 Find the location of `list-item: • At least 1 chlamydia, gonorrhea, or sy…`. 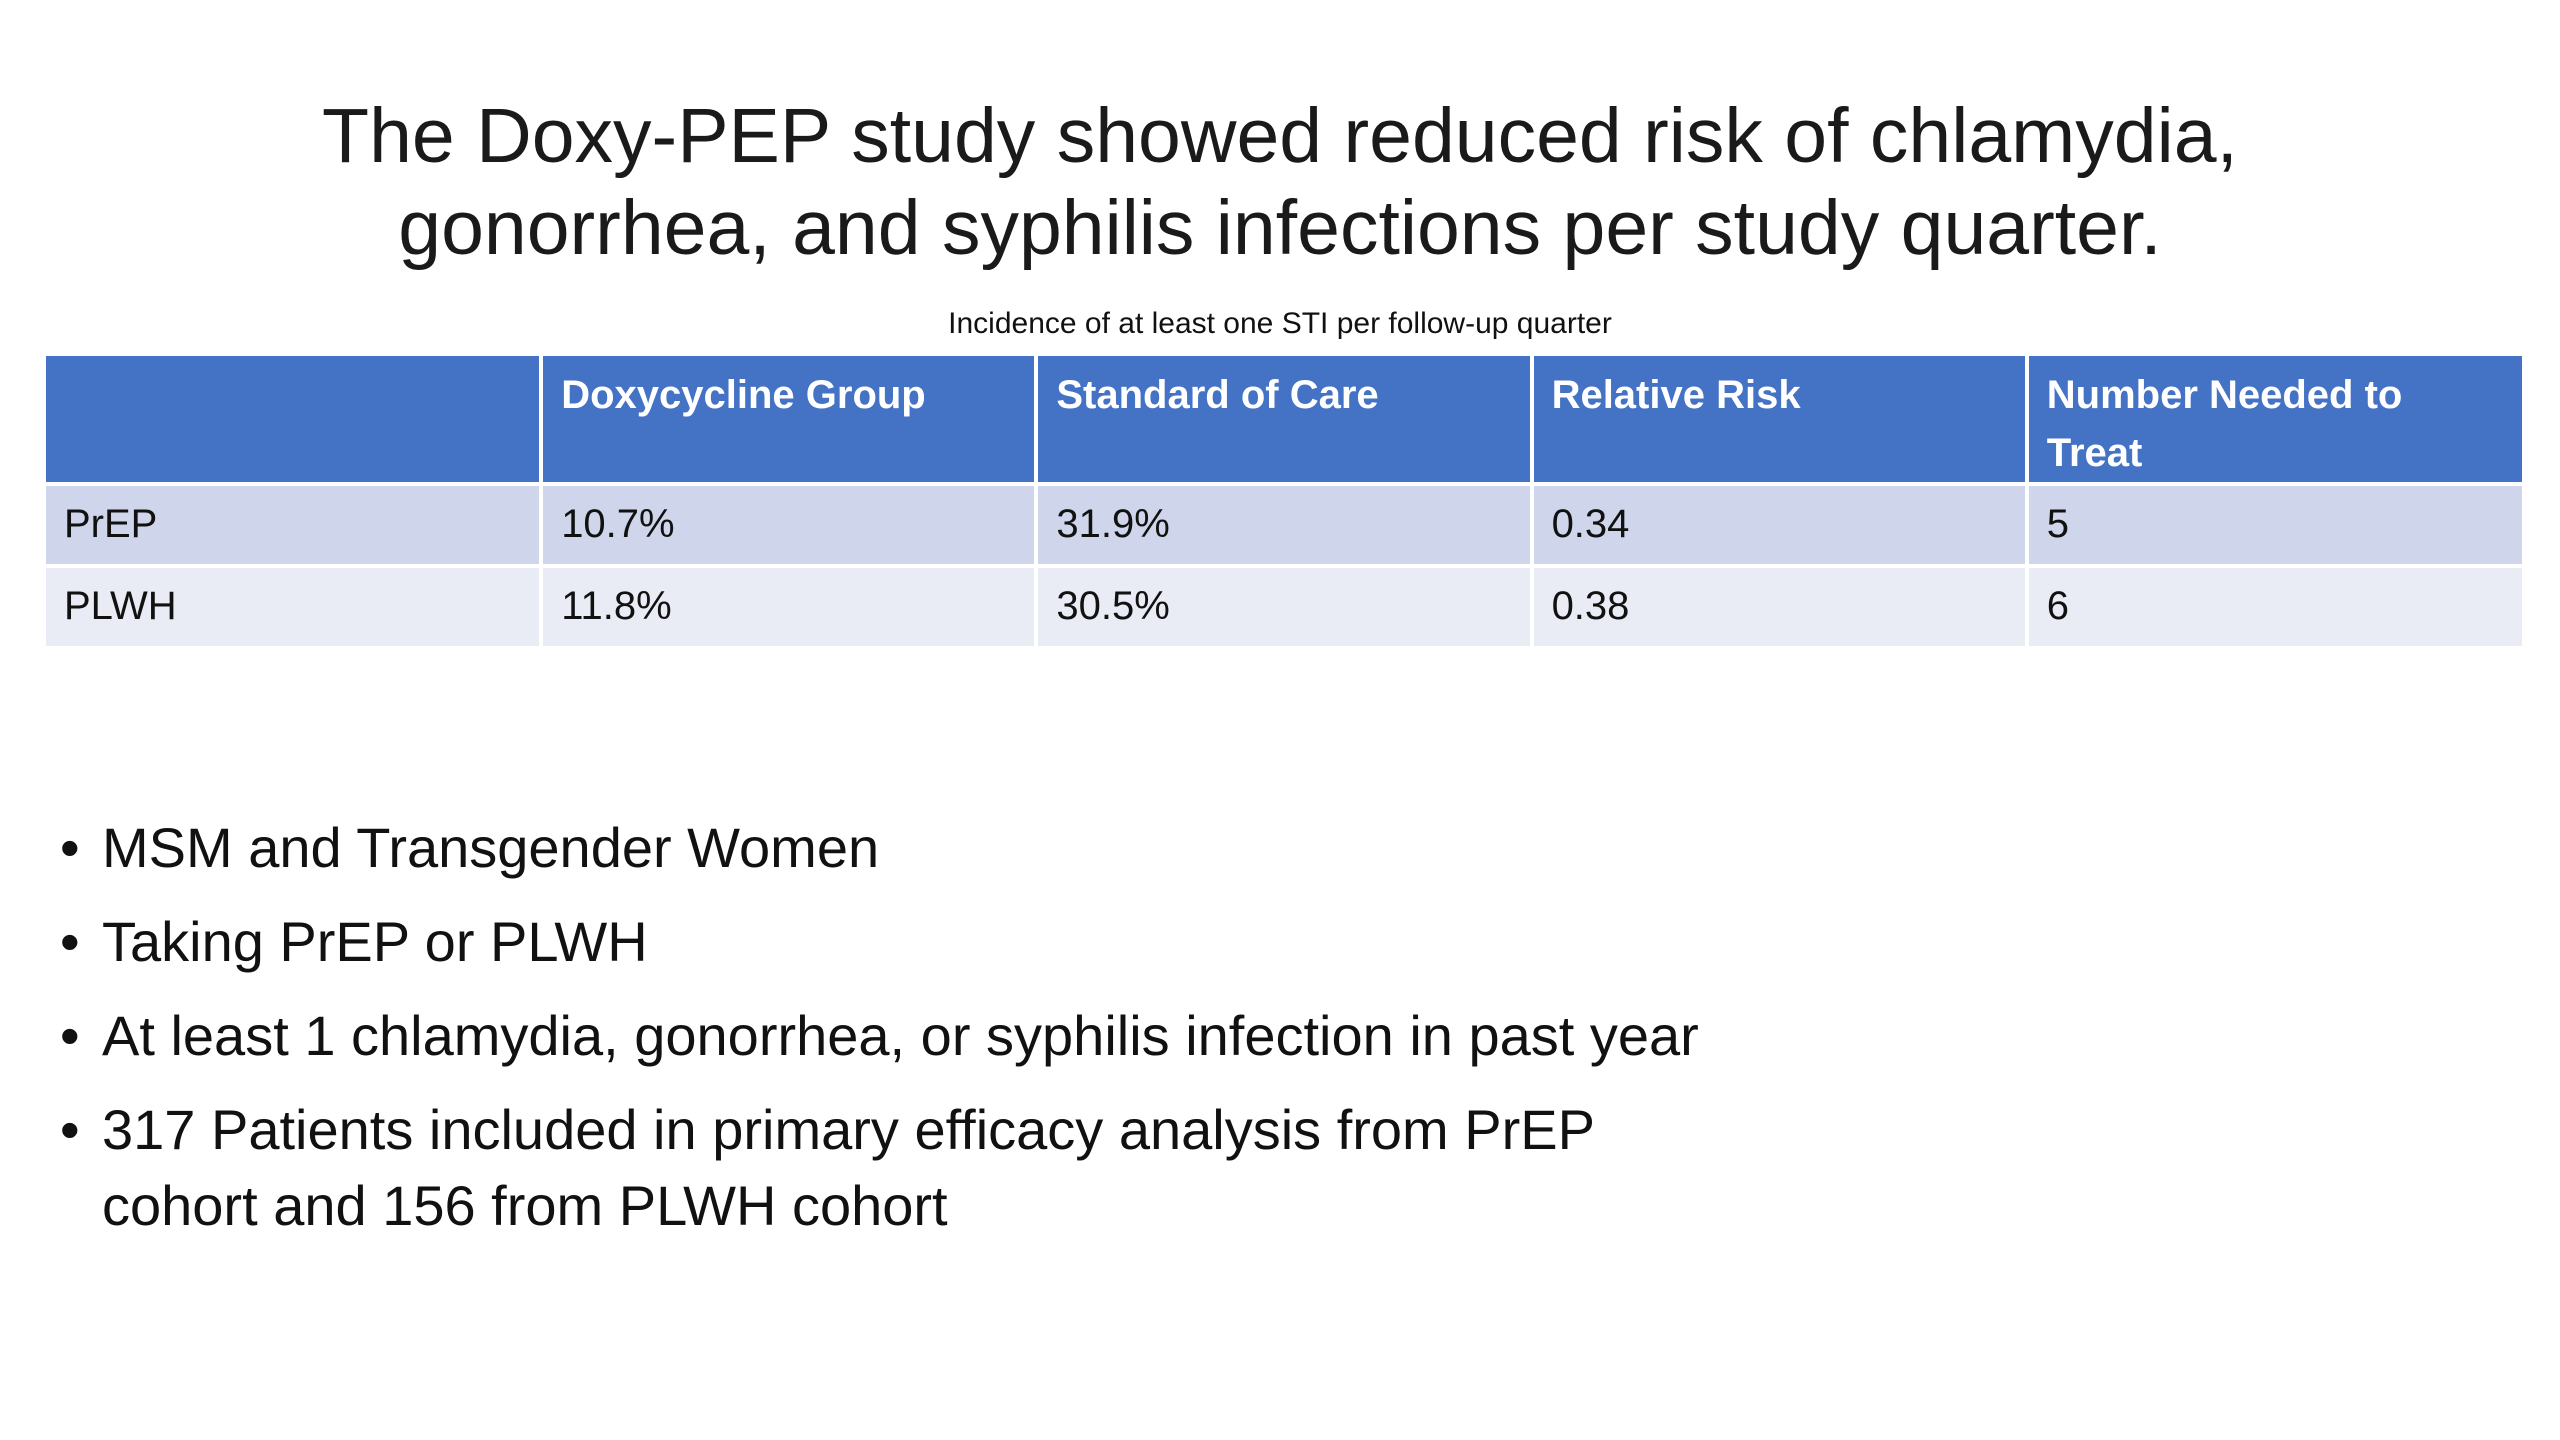

list-item: • At least 1 chlamydia, gonorrhea, or sy… is located at coordinates (910, 1036).